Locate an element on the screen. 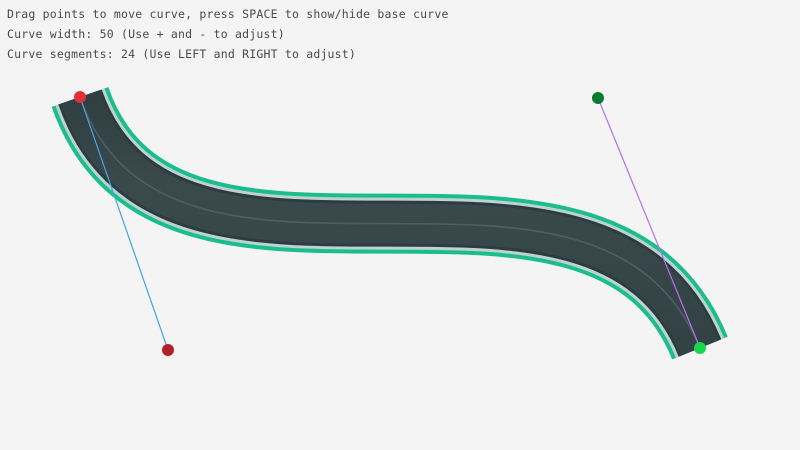 The width and height of the screenshot is (800, 450). control-point-start-control is located at coordinates (168, 350).